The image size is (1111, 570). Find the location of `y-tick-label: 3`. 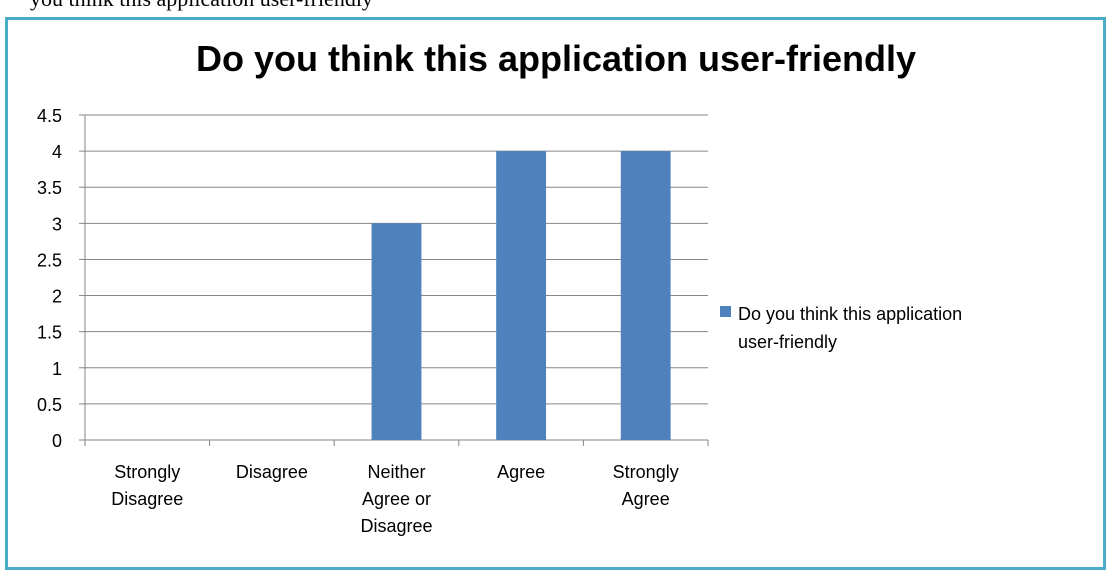

y-tick-label: 3 is located at coordinates (57, 224).